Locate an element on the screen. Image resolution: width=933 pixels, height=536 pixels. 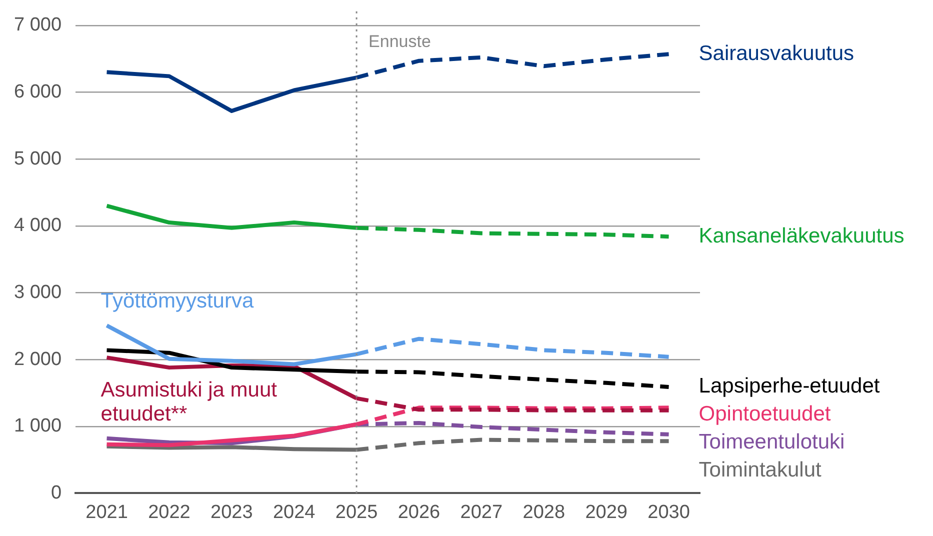
ref-line-label: Ennuste is located at coordinates (399, 42).